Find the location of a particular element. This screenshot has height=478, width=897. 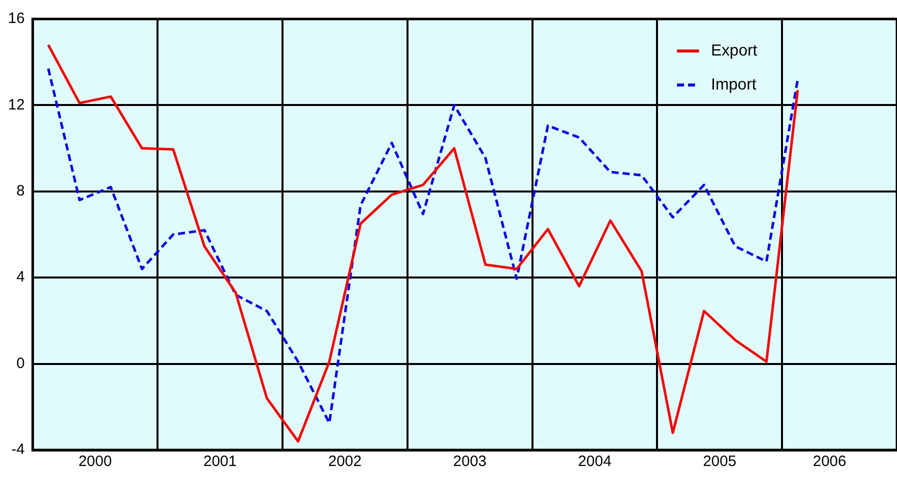

x-tick-label: 2005 is located at coordinates (719, 461).